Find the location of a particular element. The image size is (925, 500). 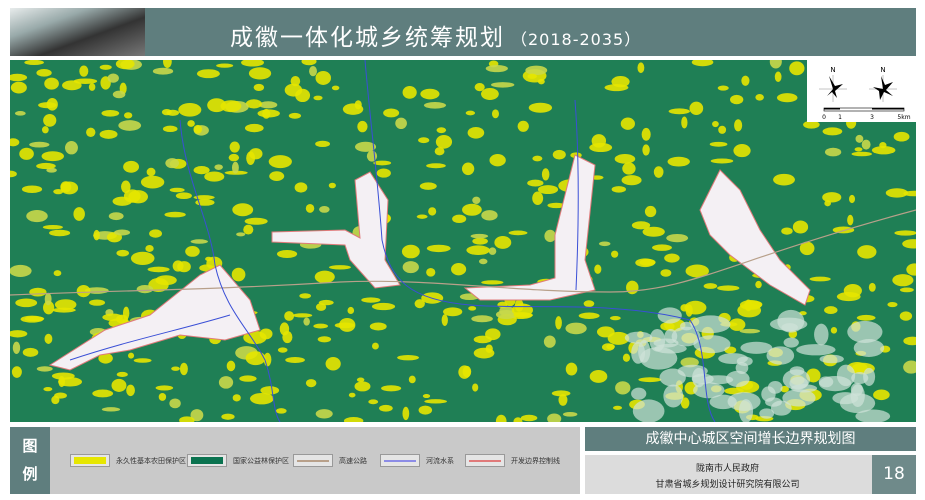

town-area is located at coordinates (154, 317).